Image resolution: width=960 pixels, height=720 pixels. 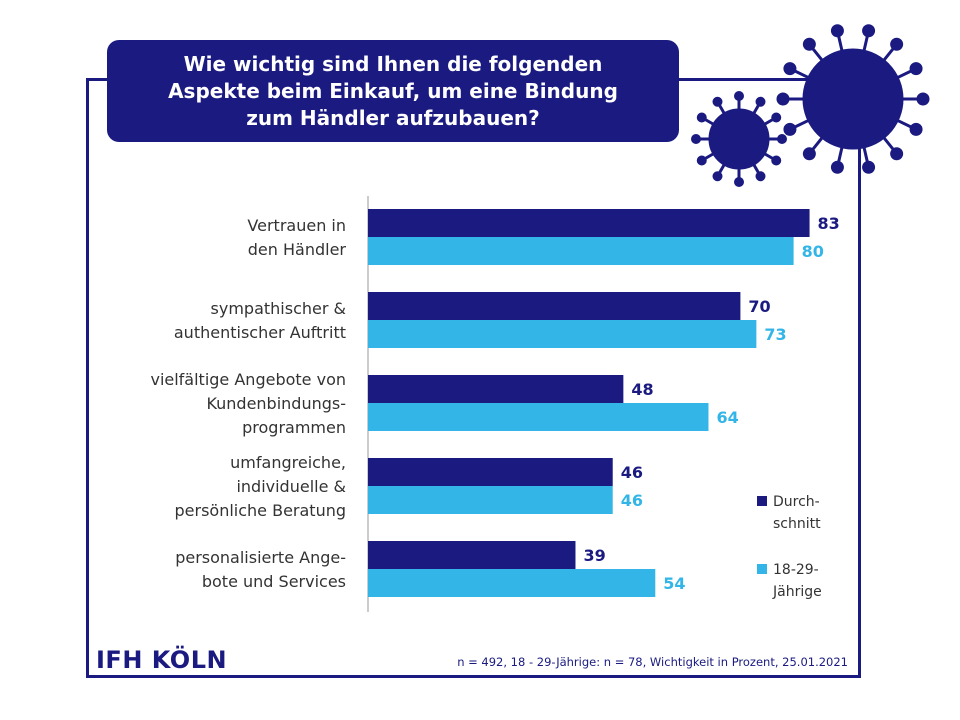 I want to click on category-label: sympathischer & authentischer Auftritt, so click(x=260, y=320).